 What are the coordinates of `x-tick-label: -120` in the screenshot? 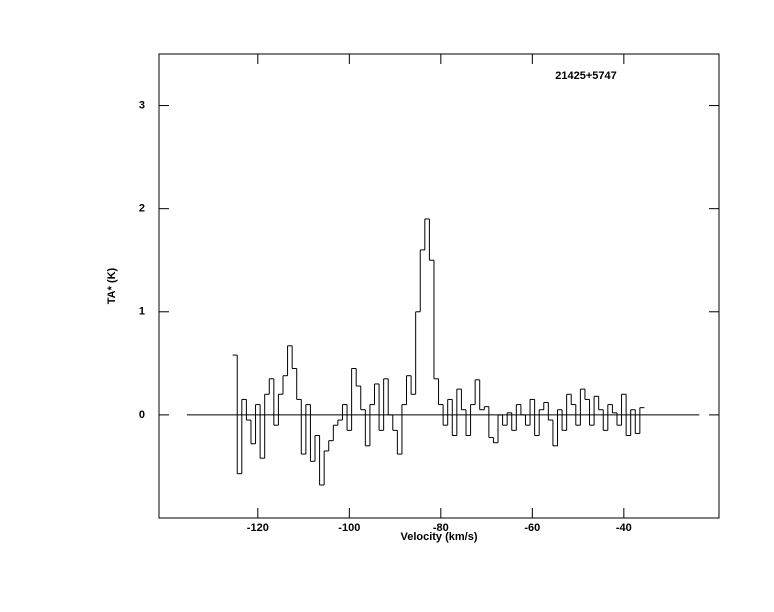 It's located at (258, 528).